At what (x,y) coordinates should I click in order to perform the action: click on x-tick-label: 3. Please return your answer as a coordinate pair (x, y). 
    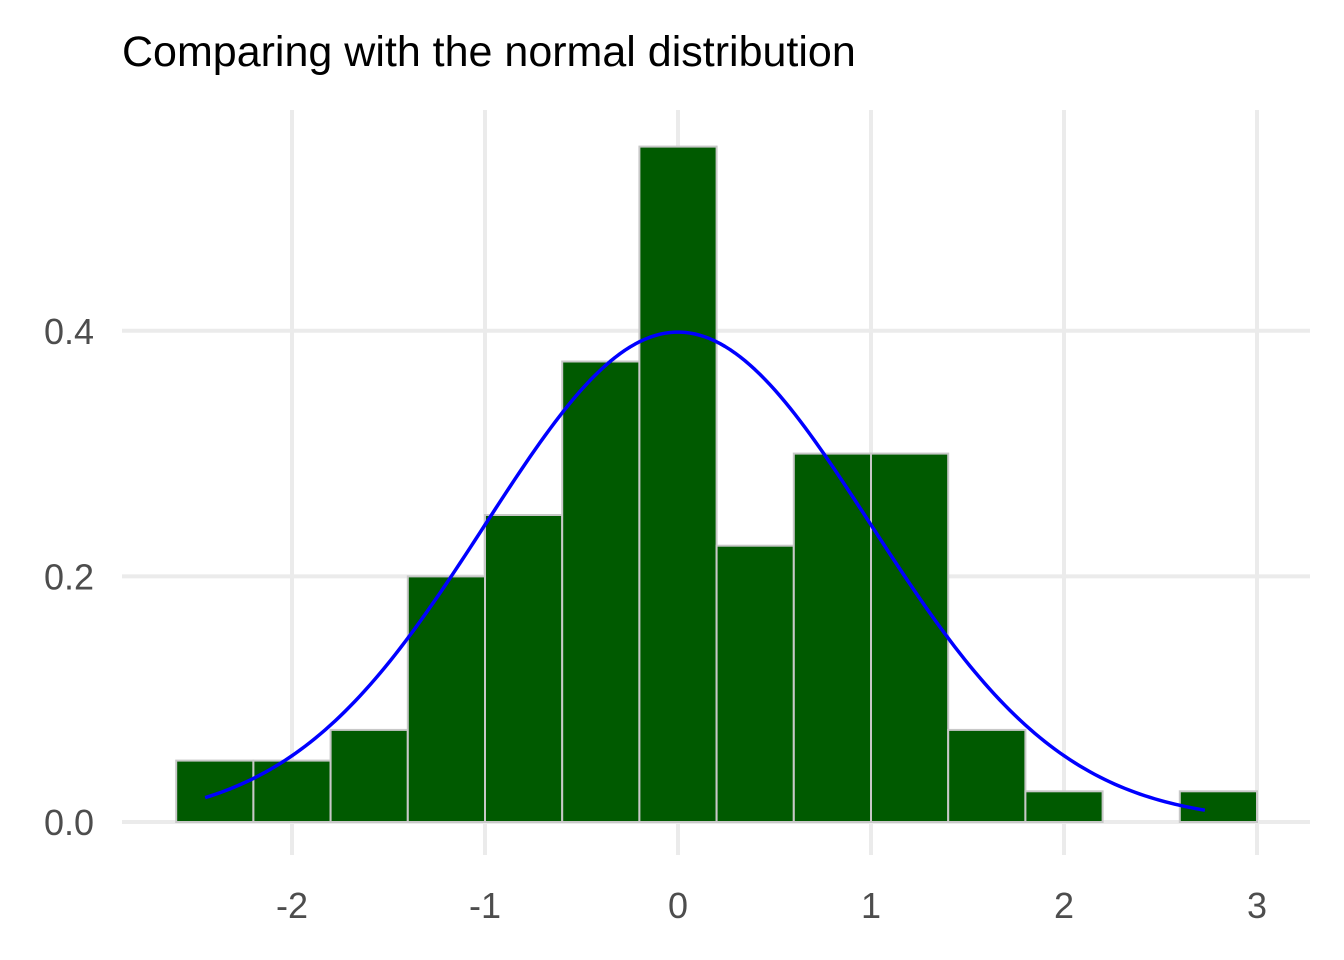
    Looking at the image, I should click on (1257, 905).